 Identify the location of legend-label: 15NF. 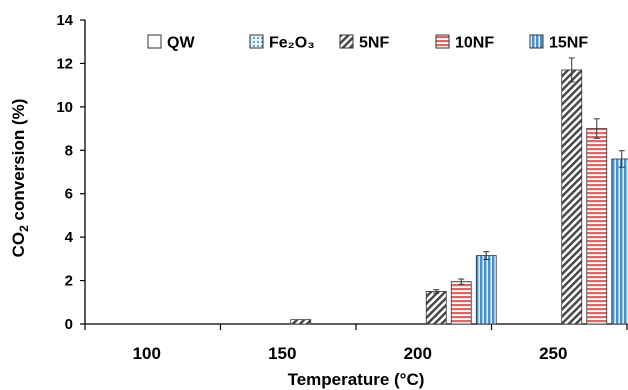
(568, 43).